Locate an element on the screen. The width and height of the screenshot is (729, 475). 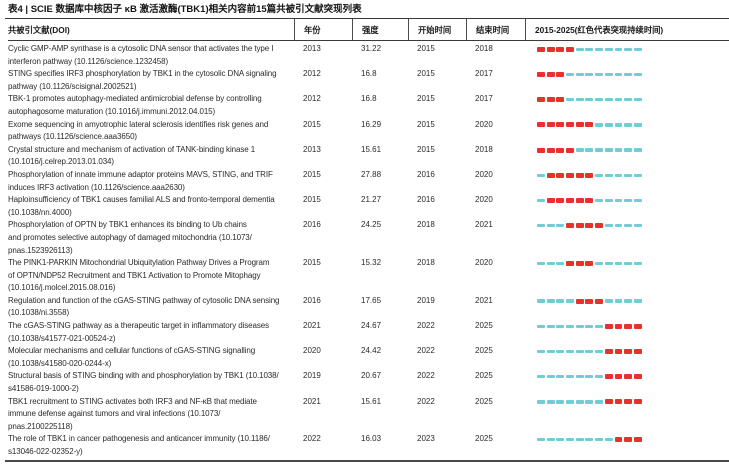
strength-cell: 15.61 is located at coordinates (371, 149).